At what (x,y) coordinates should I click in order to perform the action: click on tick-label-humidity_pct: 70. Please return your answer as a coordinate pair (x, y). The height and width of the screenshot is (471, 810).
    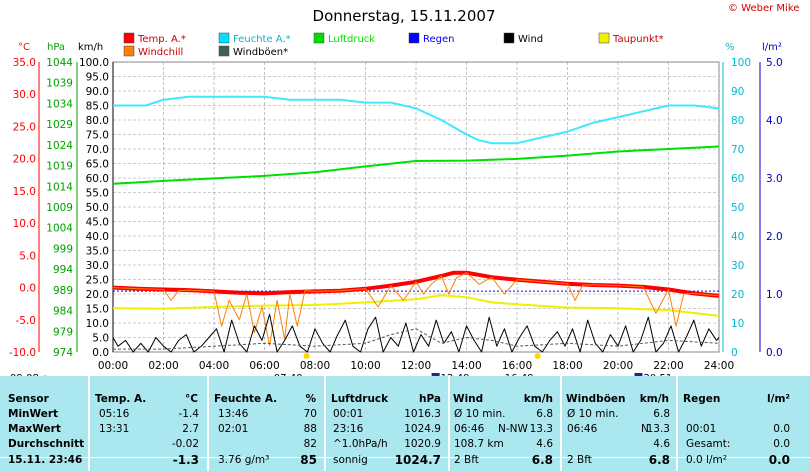
    Looking at the image, I should click on (737, 150).